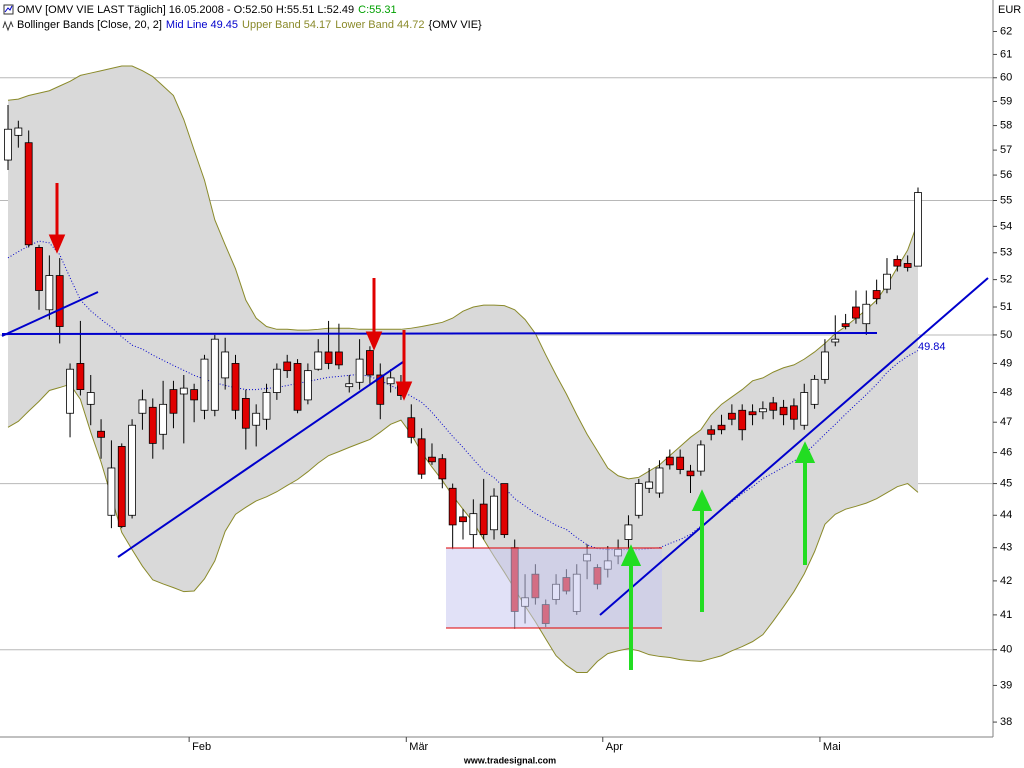 This screenshot has width=1024, height=768. What do you see at coordinates (1006, 515) in the screenshot?
I see `y-tick-label: 44` at bounding box center [1006, 515].